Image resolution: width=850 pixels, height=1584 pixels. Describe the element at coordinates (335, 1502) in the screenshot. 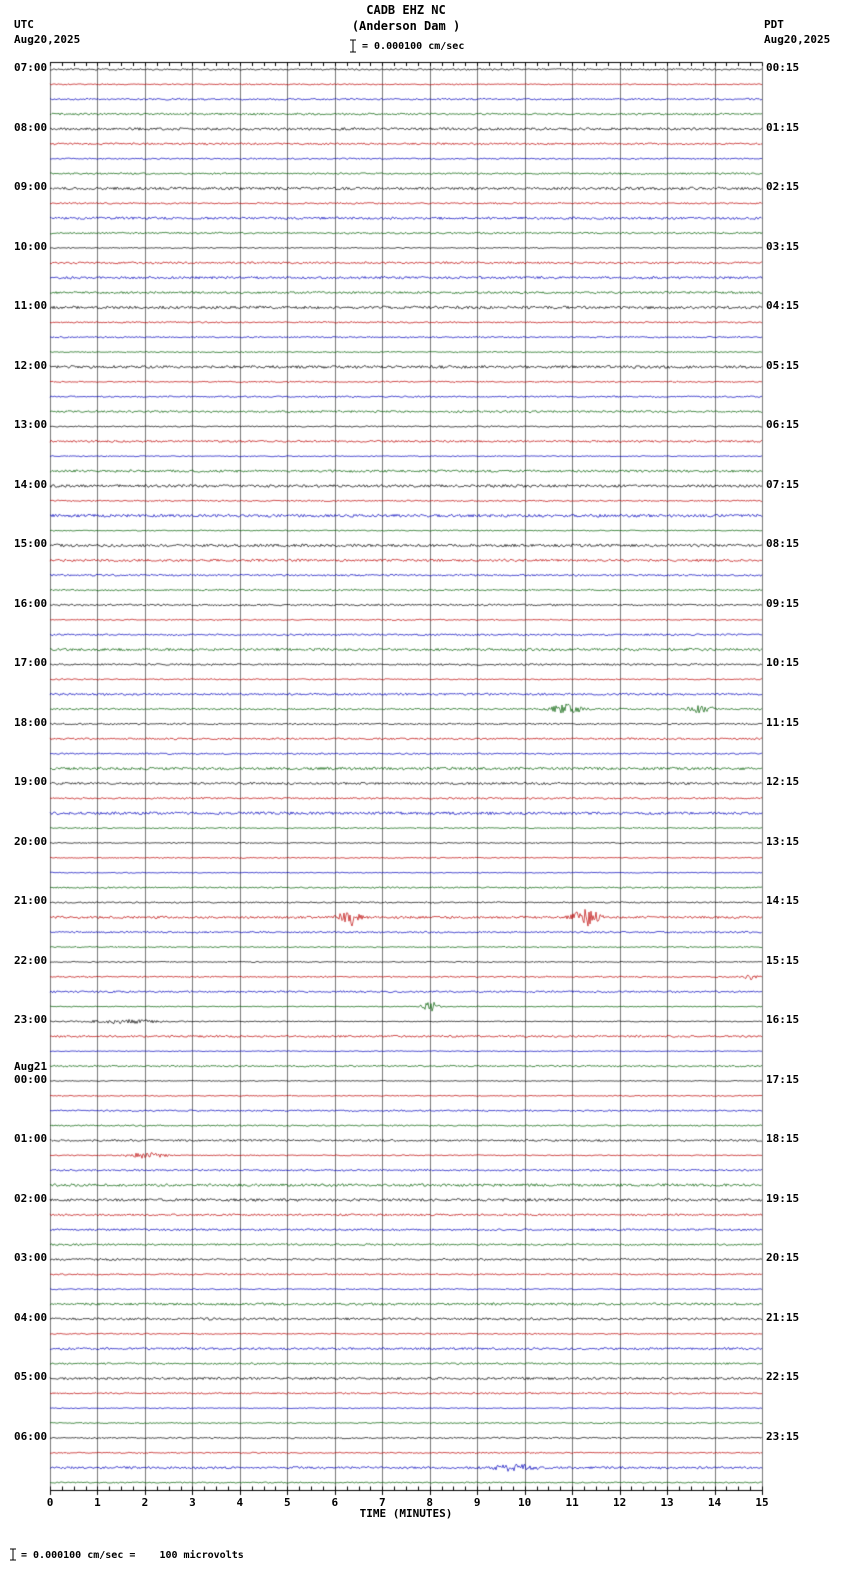

I see `x-tick-label: 6` at that location.